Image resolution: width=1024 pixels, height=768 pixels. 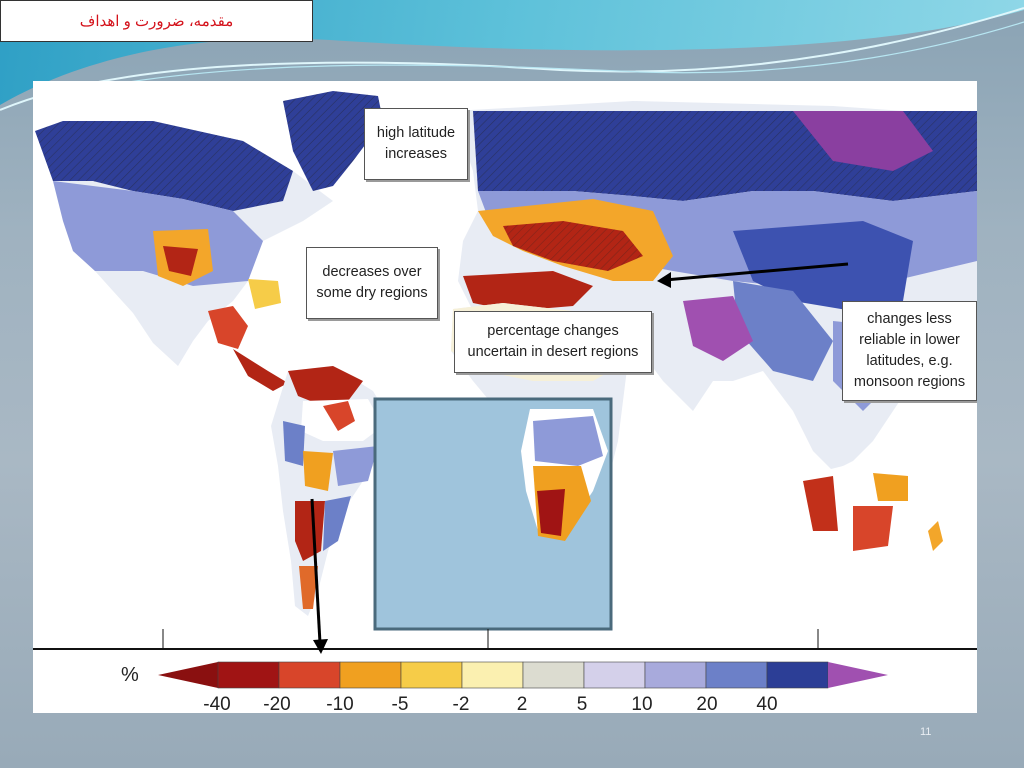 I want to click on legend-low-arrow, so click(x=188, y=675).